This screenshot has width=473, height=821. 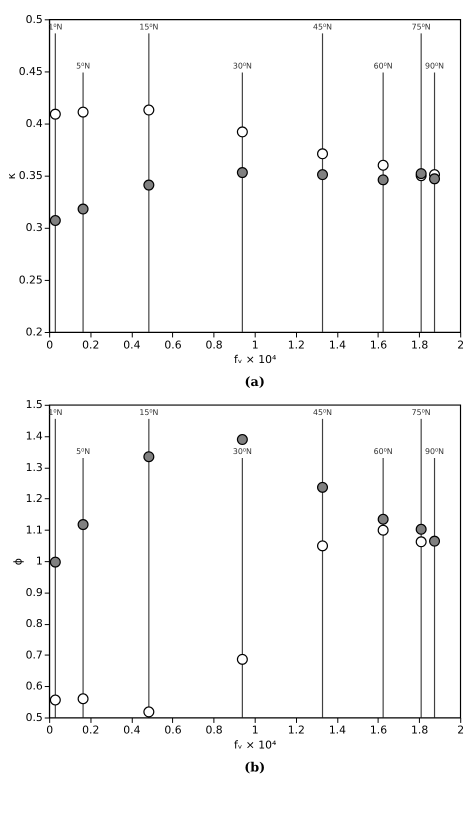 What do you see at coordinates (34, 686) in the screenshot?
I see `y-tick-label: 0.6` at bounding box center [34, 686].